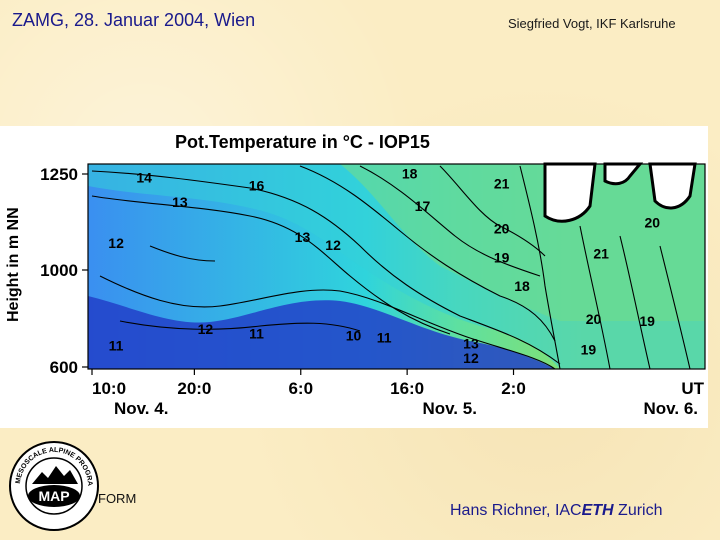 This screenshot has width=720, height=540. Describe the element at coordinates (597, 510) in the screenshot. I see `footer-credit-eth: ETH` at that location.